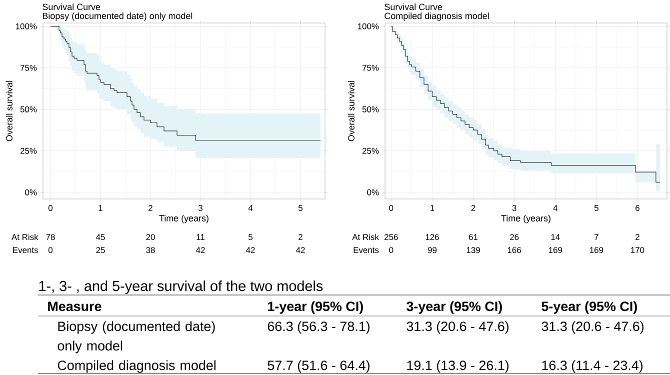 This screenshot has height=375, width=670. I want to click on x-tick-label: 6, so click(638, 208).